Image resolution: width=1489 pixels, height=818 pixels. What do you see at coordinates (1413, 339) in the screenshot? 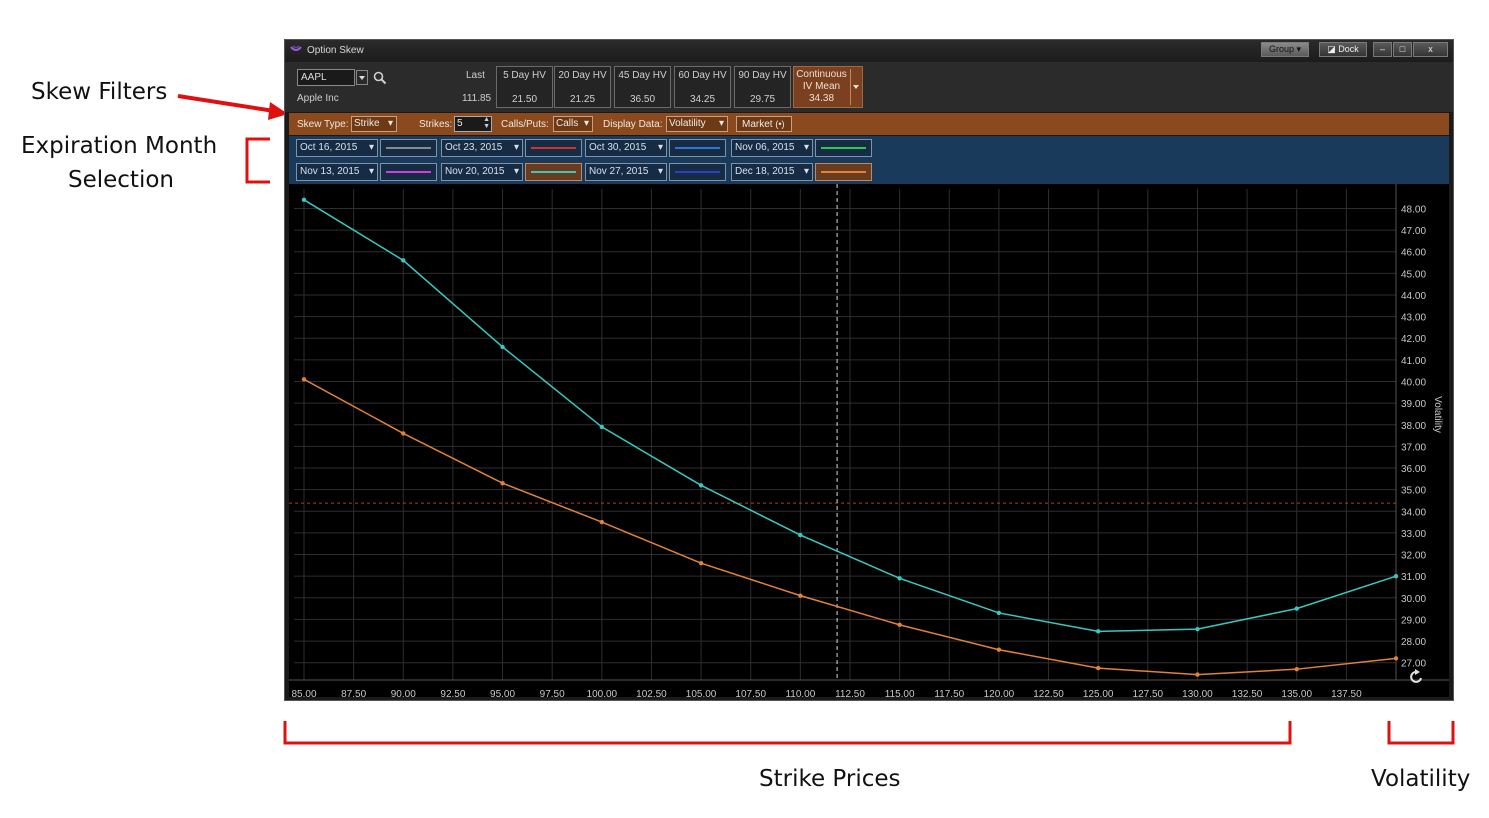
I see `y-tick-label: 42.00` at bounding box center [1413, 339].